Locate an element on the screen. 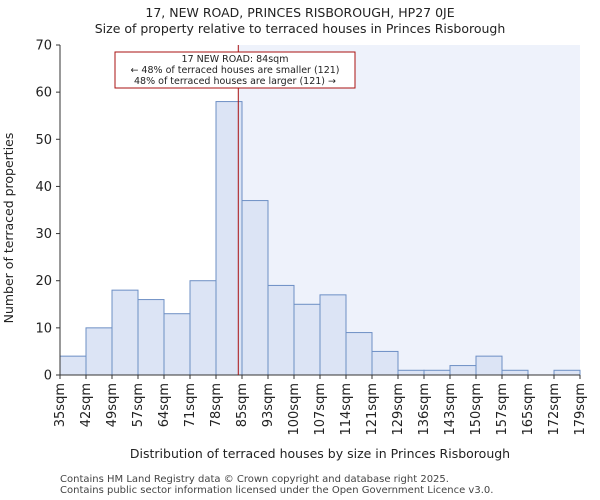  x-tick-label: 129sqm is located at coordinates (398, 409).